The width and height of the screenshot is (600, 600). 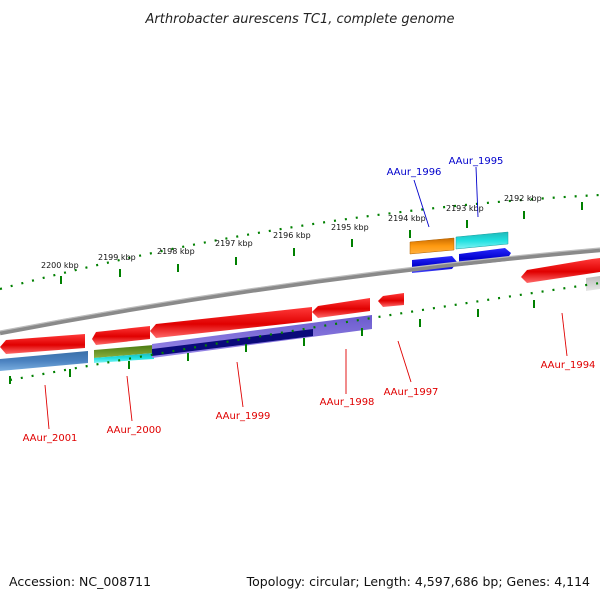 I want to click on lower-segments, so click(x=186, y=343).